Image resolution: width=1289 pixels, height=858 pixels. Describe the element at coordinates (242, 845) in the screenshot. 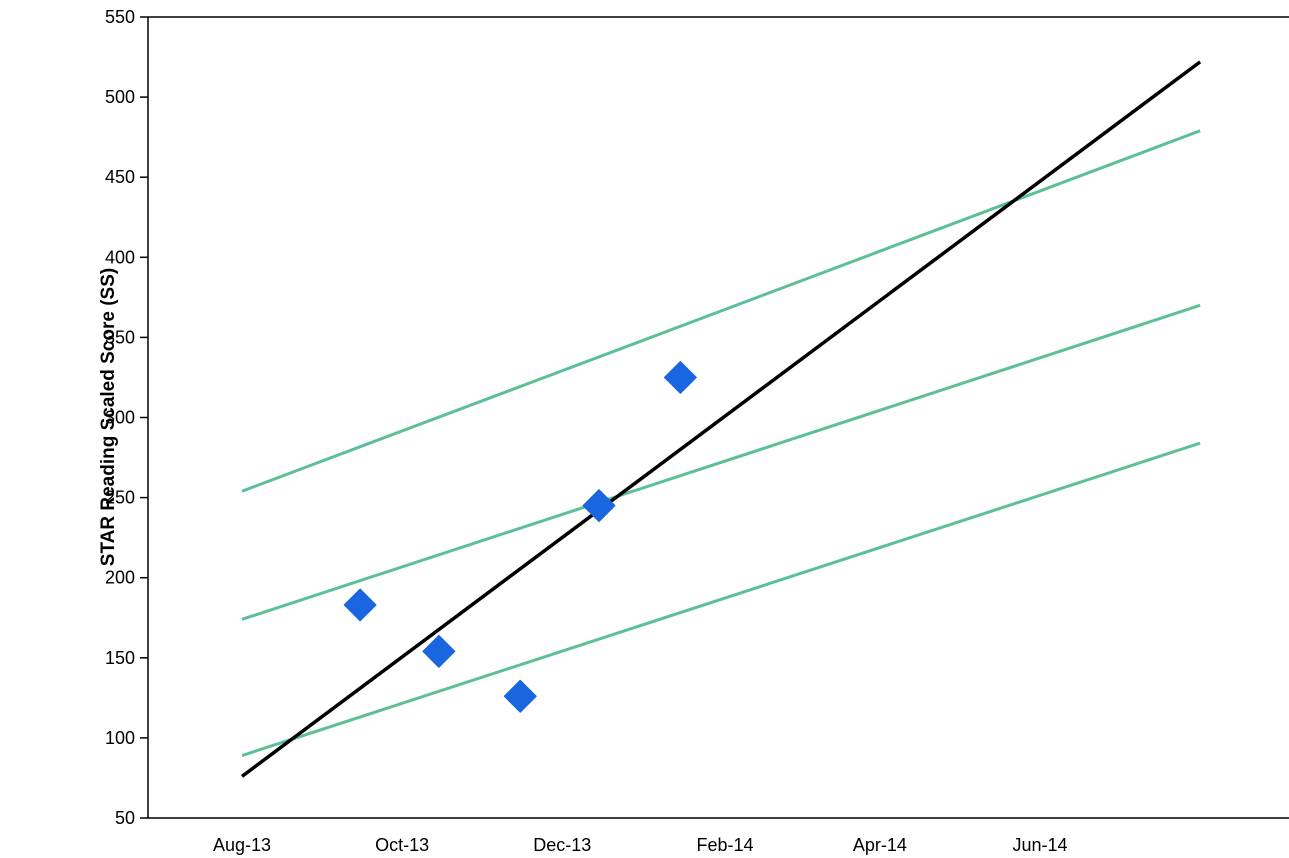

I see `x-tick-label: Aug-13` at that location.